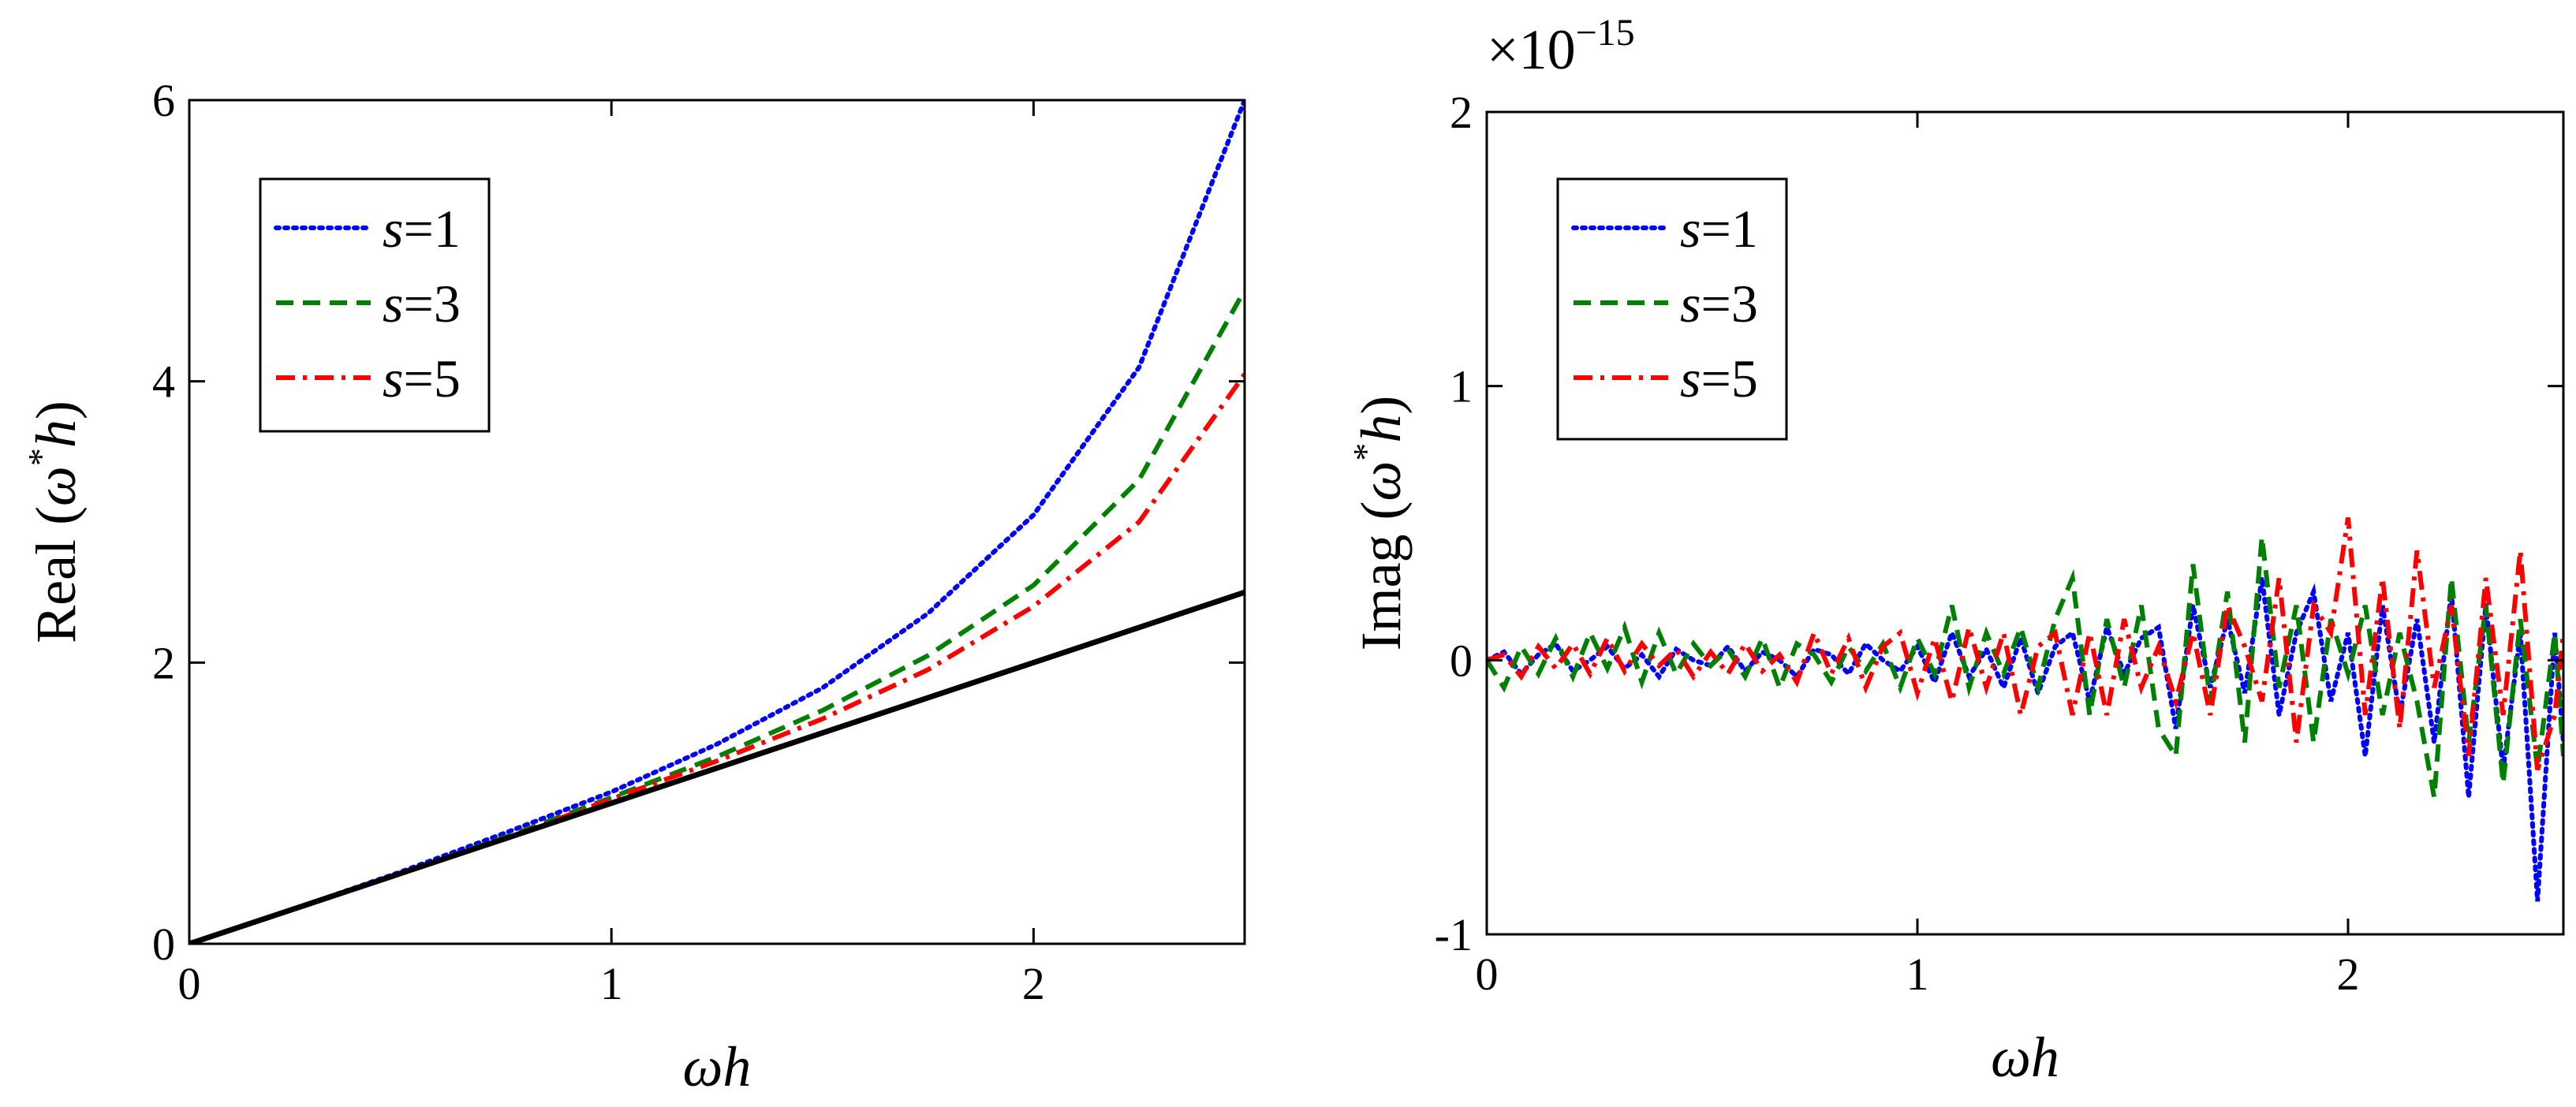 The width and height of the screenshot is (2576, 1107). What do you see at coordinates (163, 100) in the screenshot?
I see `y-tick-label: 6` at bounding box center [163, 100].